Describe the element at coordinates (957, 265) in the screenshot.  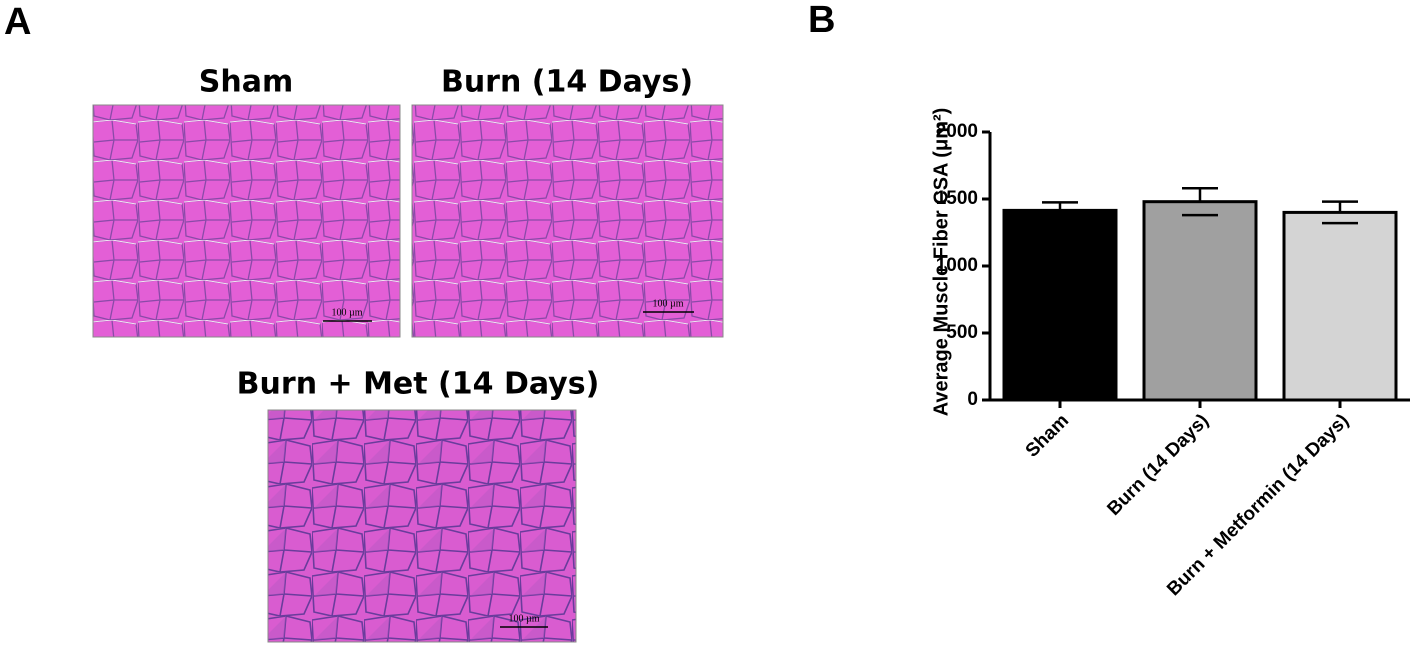
I see `y-tick-label: 1000` at that location.